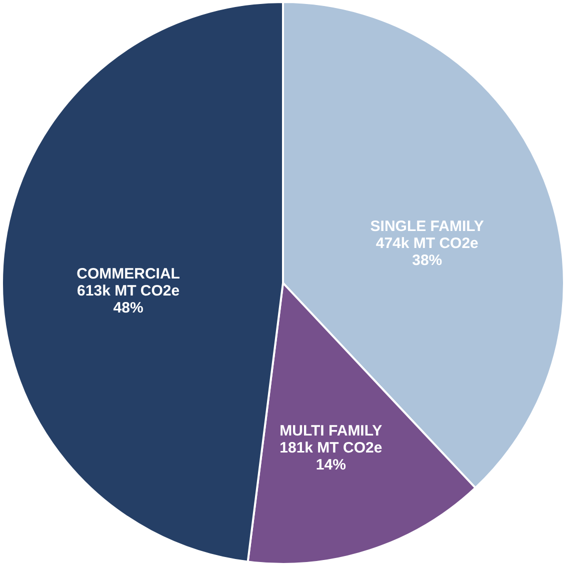  Describe the element at coordinates (128, 299) in the screenshot. I see `data-label: 613k MT CO2e 48%` at that location.